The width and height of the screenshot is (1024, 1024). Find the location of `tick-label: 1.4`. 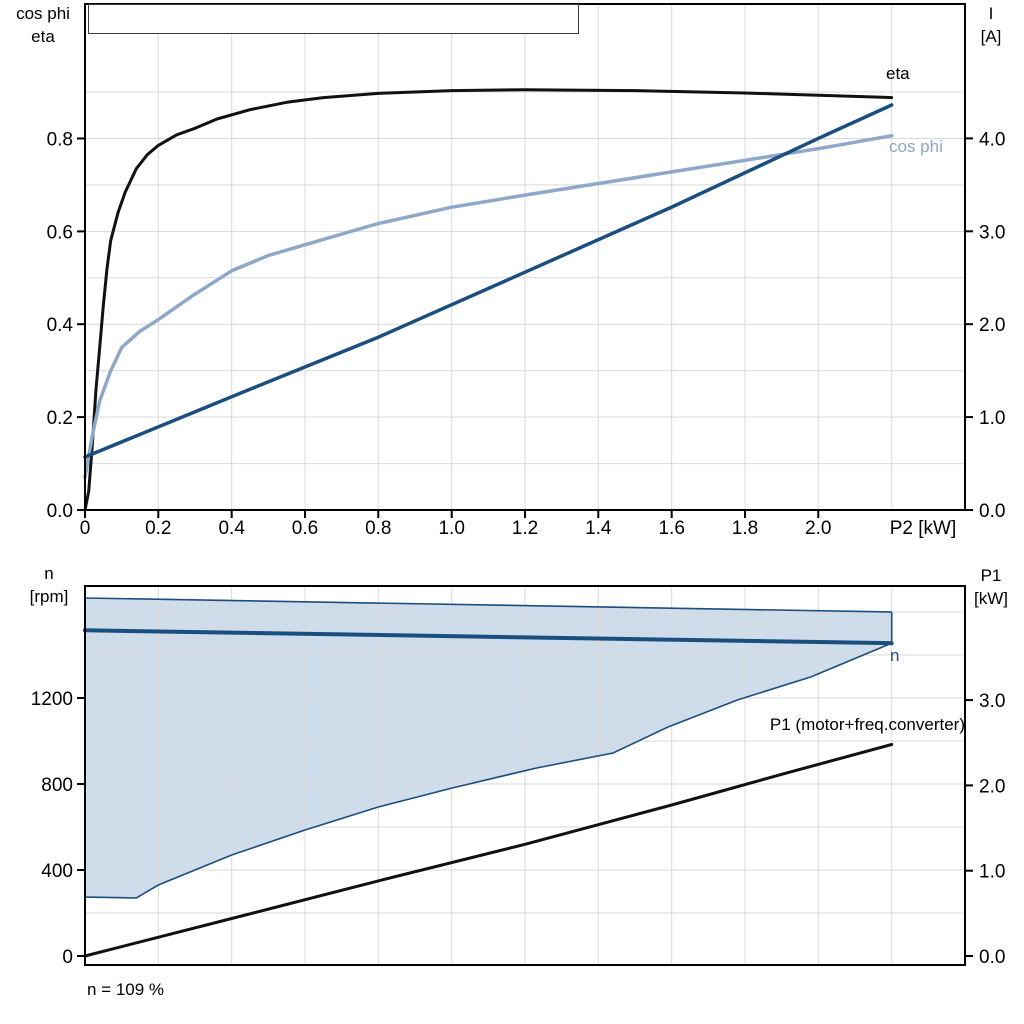

tick-label: 1.4 is located at coordinates (598, 528).